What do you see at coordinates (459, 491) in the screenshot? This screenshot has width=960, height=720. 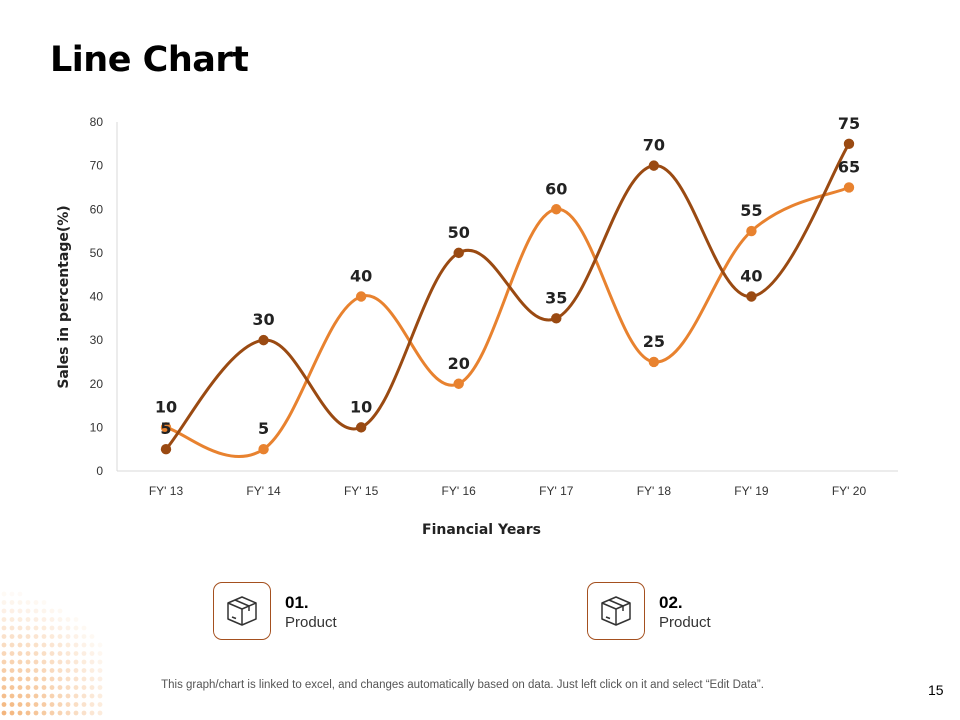 I see `x-tick-label: FY' 16` at bounding box center [459, 491].